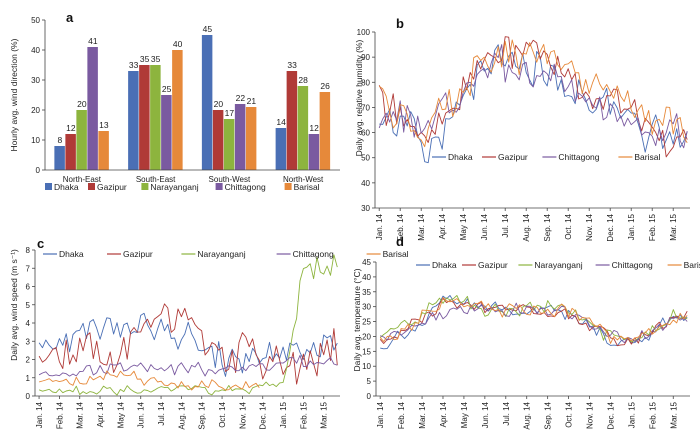  I want to click on panel-d-xtick-label: Jul. 14, so click(506, 413).